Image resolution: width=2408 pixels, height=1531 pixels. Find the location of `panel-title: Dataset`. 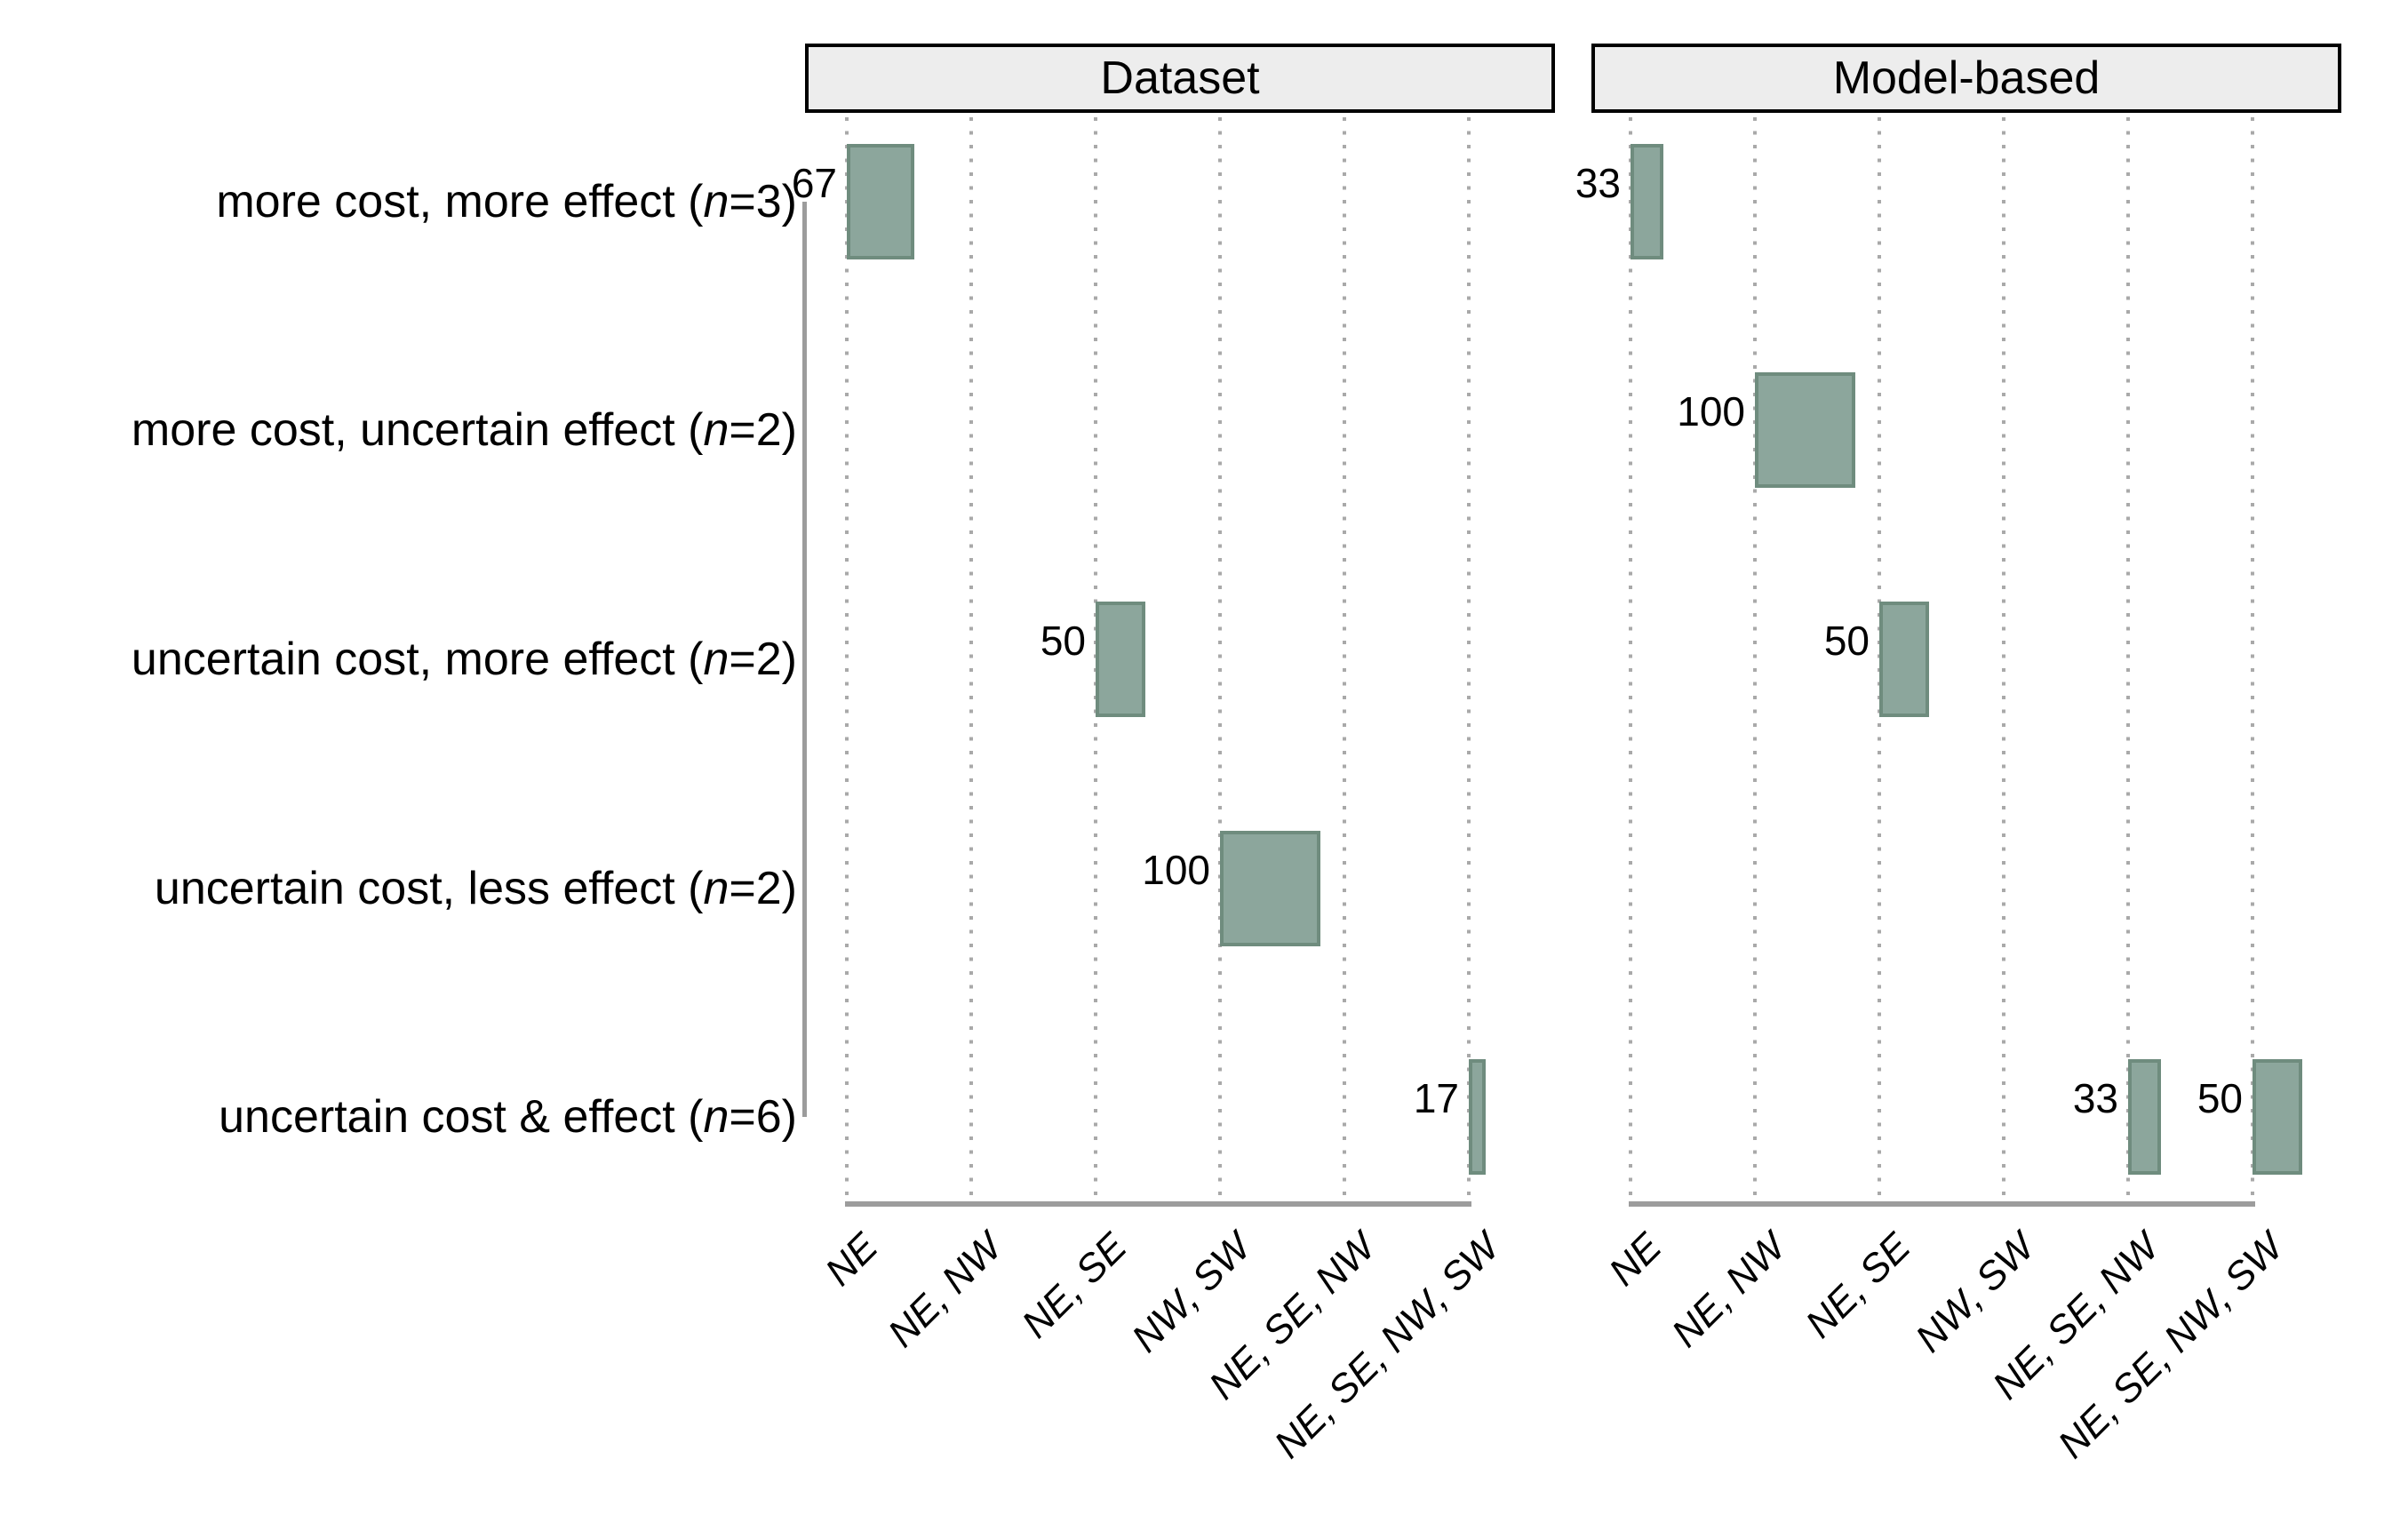

panel-title: Dataset is located at coordinates (1180, 78).